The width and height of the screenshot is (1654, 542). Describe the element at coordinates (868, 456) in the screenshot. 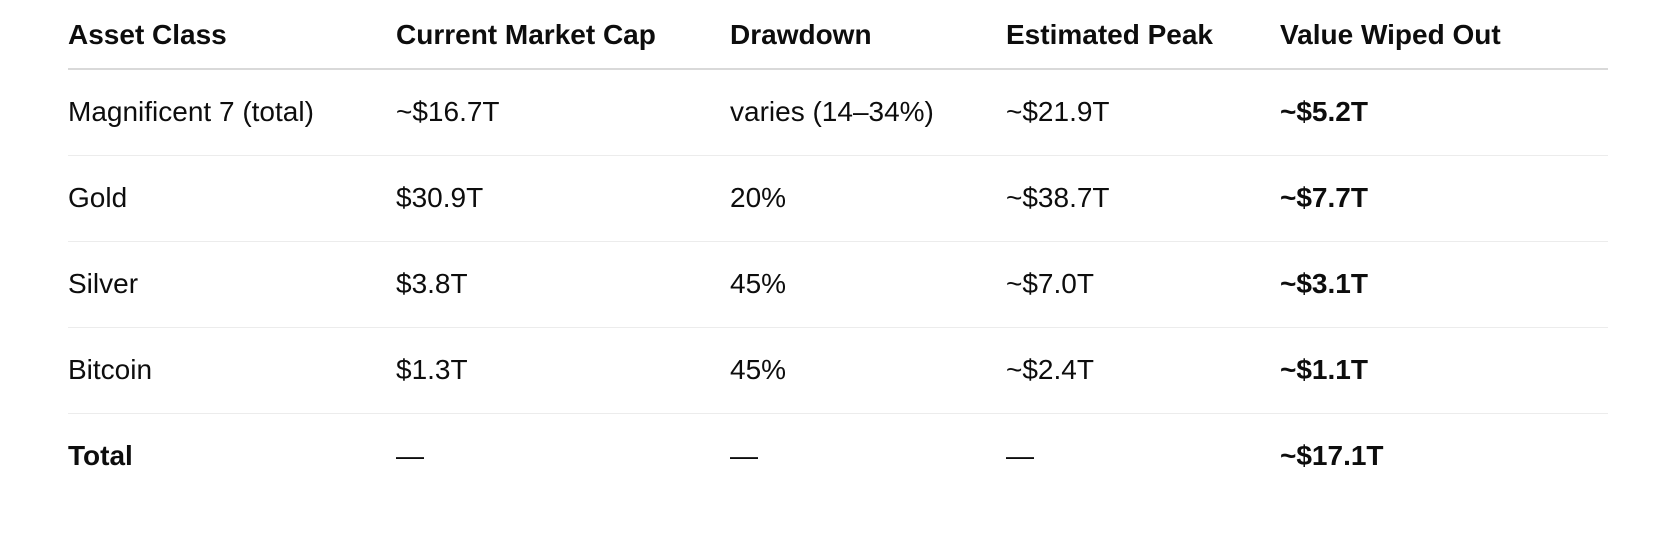

I see `cell-drawdown-dash: —` at that location.